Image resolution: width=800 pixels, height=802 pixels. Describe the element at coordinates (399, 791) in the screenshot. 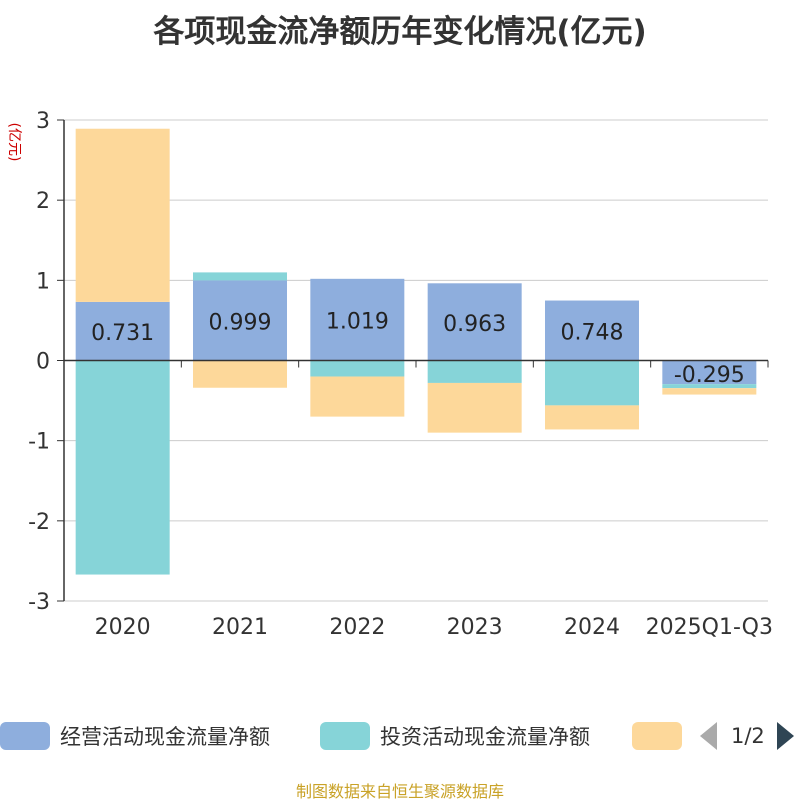

I see `source-note: 制图数据来自恒生聚源数据库` at that location.